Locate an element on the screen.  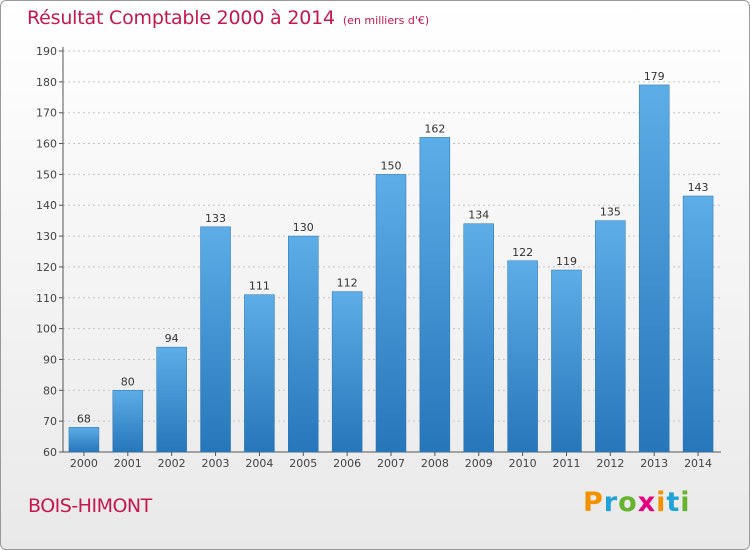
value-label: 80 is located at coordinates (128, 381).